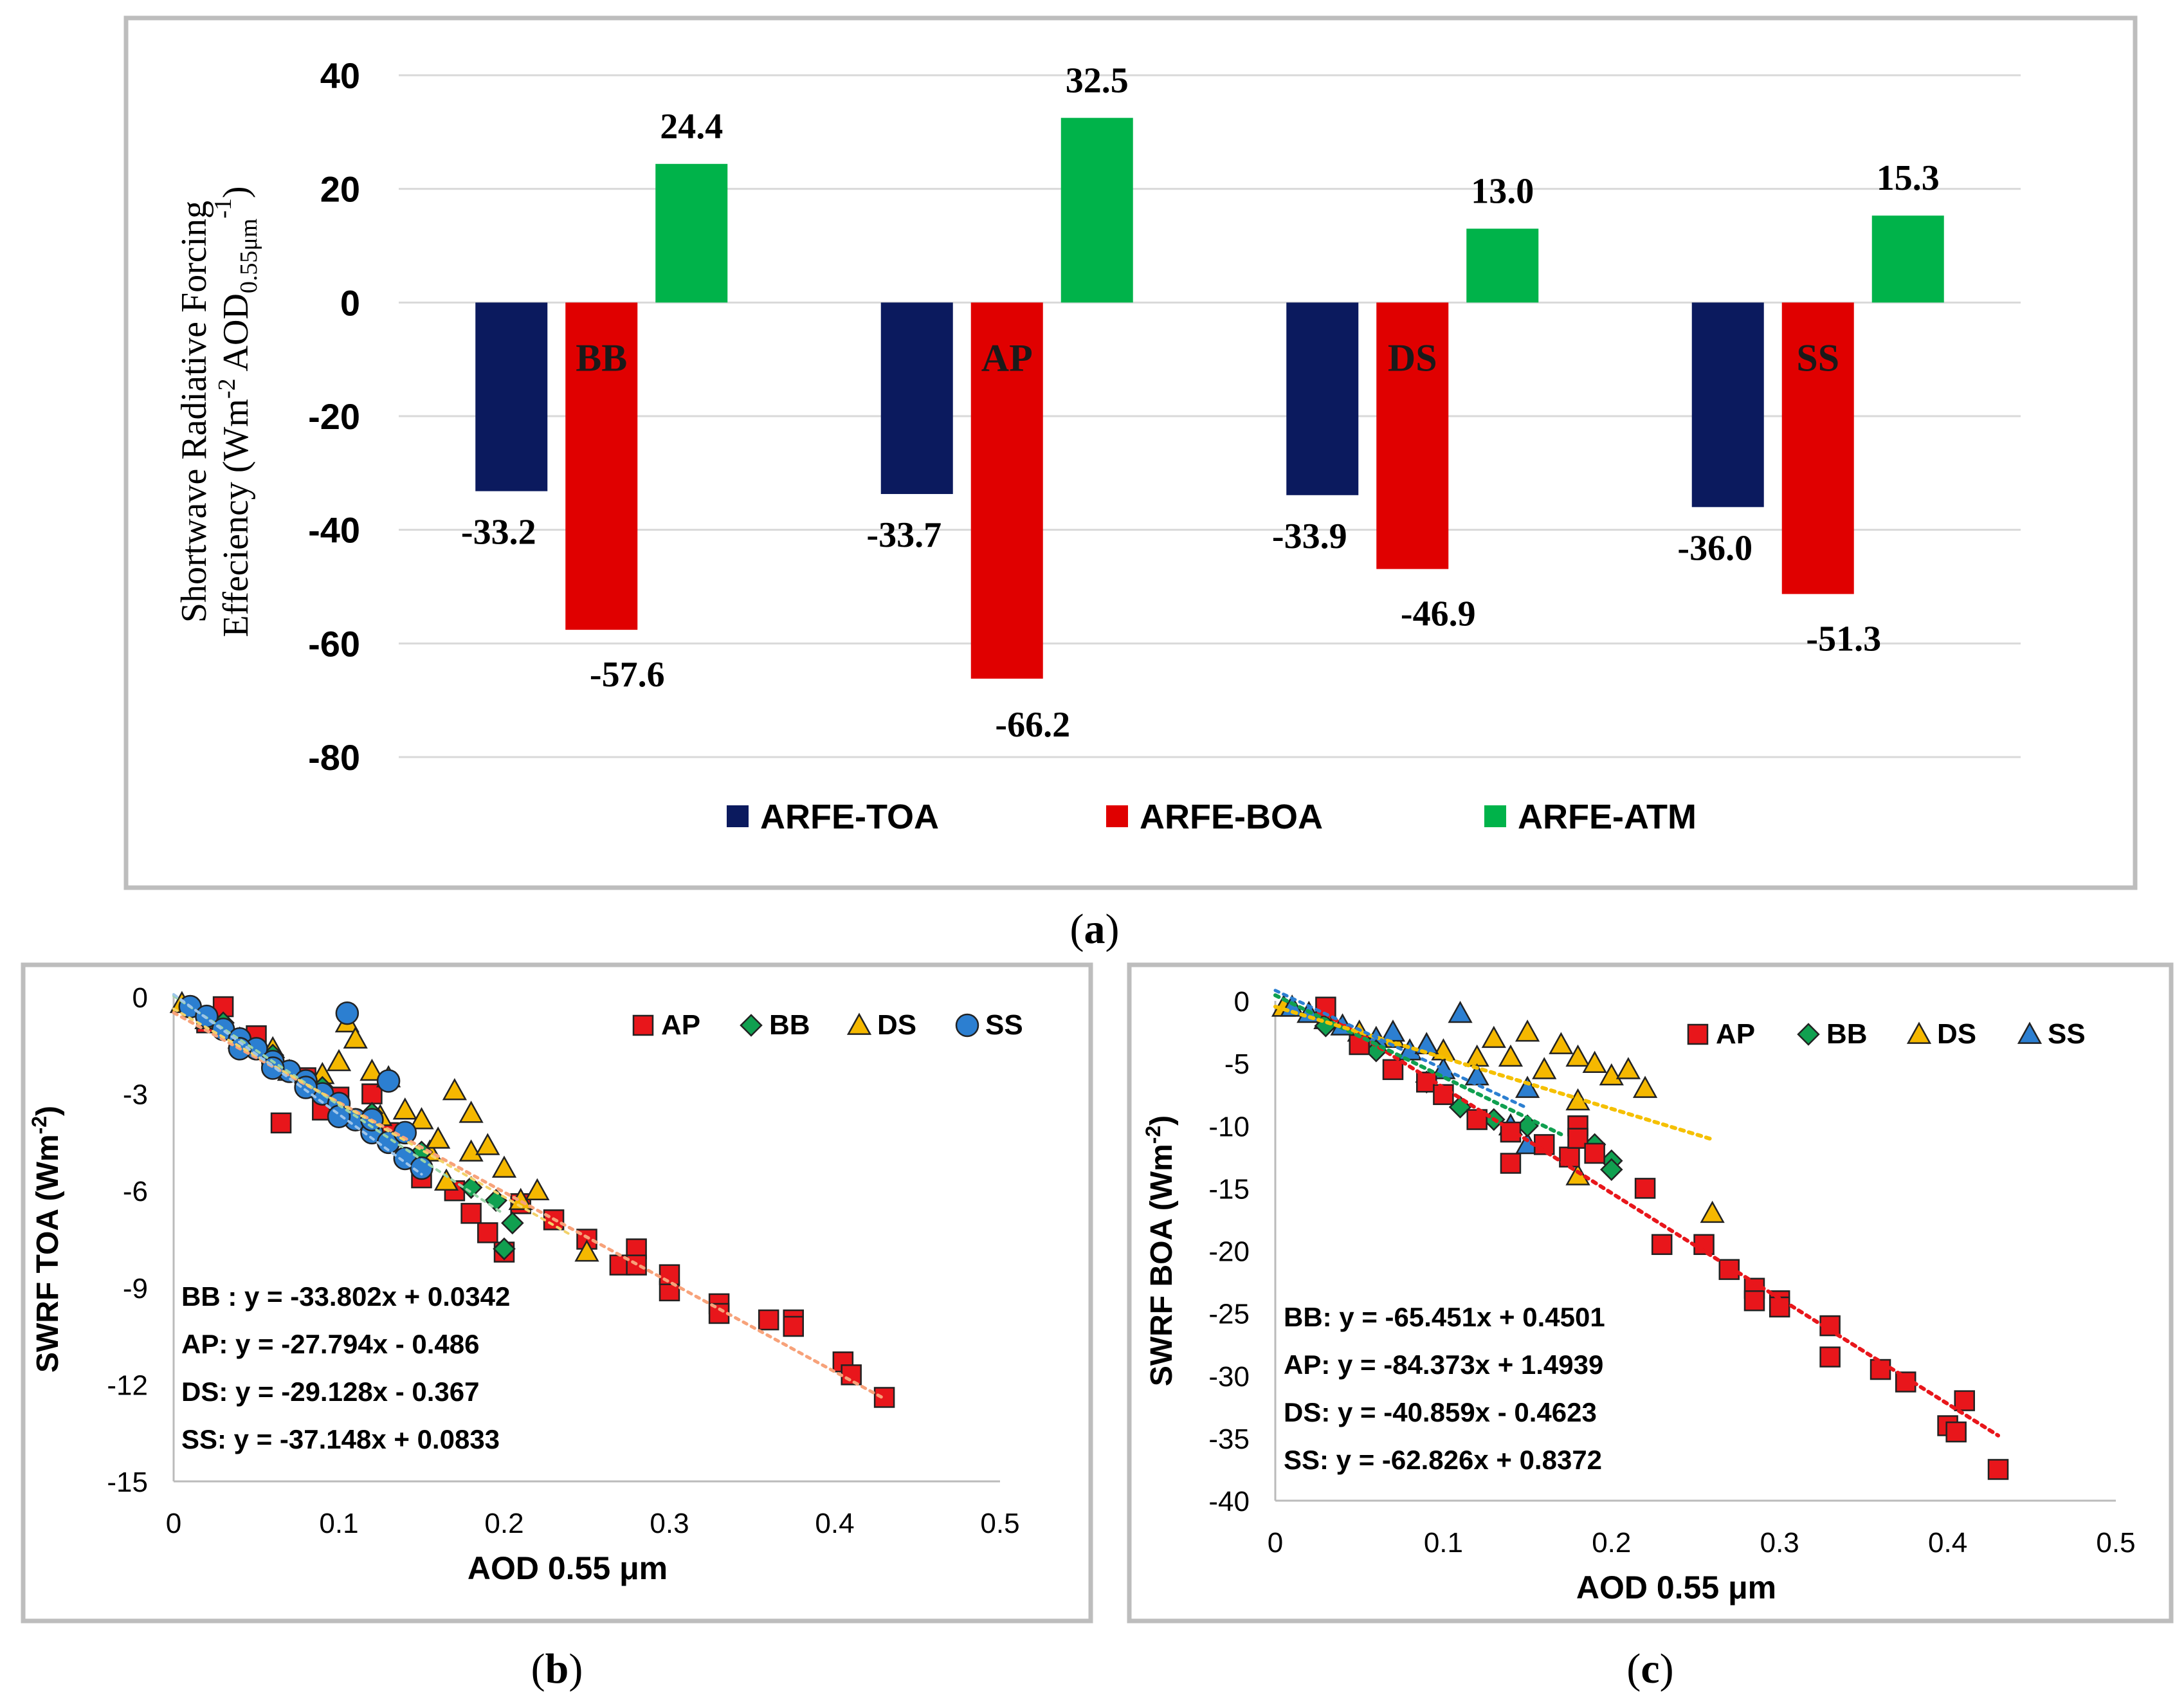 Image resolution: width=2184 pixels, height=1702 pixels. What do you see at coordinates (1443, 1365) in the screenshot?
I see `regression-equation: AP: y = -84.373x + 1.4939` at bounding box center [1443, 1365].